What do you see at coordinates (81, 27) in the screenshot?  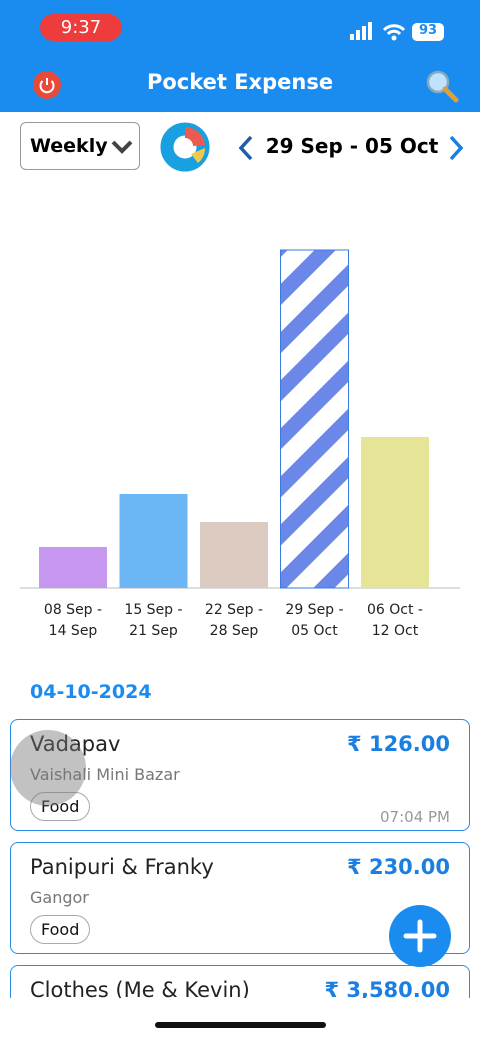 I see `time: 9:37` at bounding box center [81, 27].